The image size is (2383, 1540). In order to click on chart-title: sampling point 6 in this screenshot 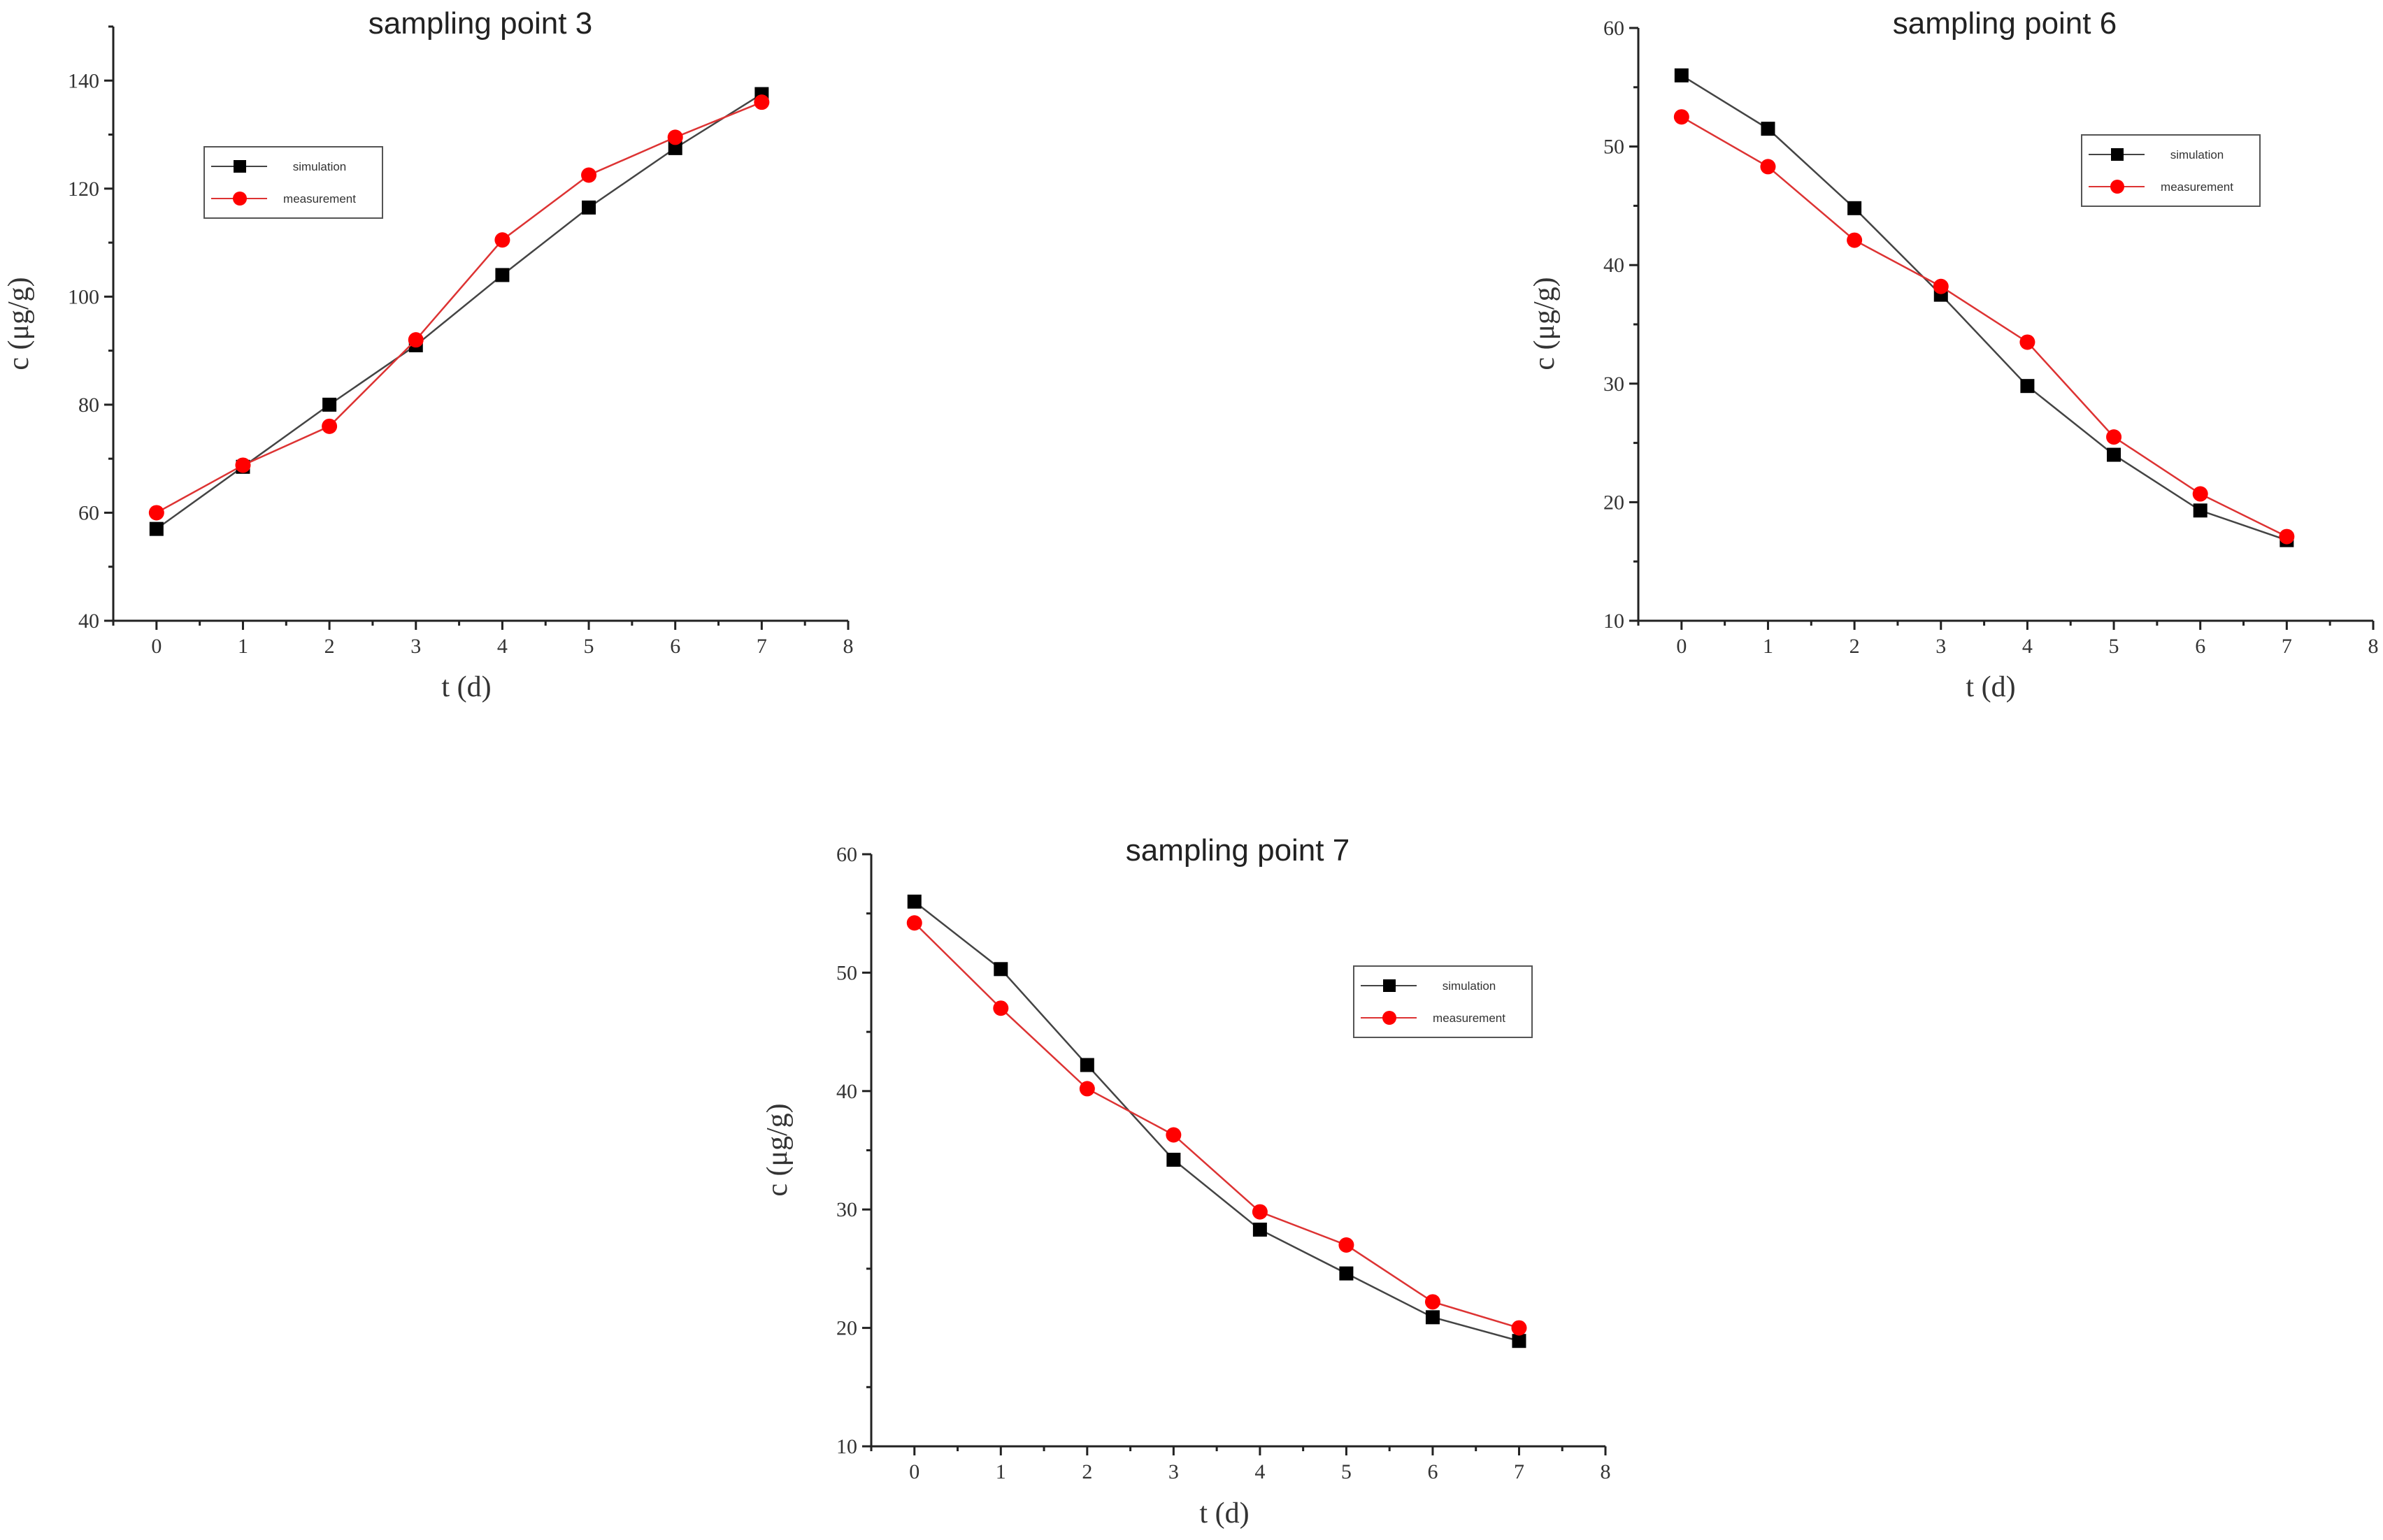, I will do `click(2005, 23)`.